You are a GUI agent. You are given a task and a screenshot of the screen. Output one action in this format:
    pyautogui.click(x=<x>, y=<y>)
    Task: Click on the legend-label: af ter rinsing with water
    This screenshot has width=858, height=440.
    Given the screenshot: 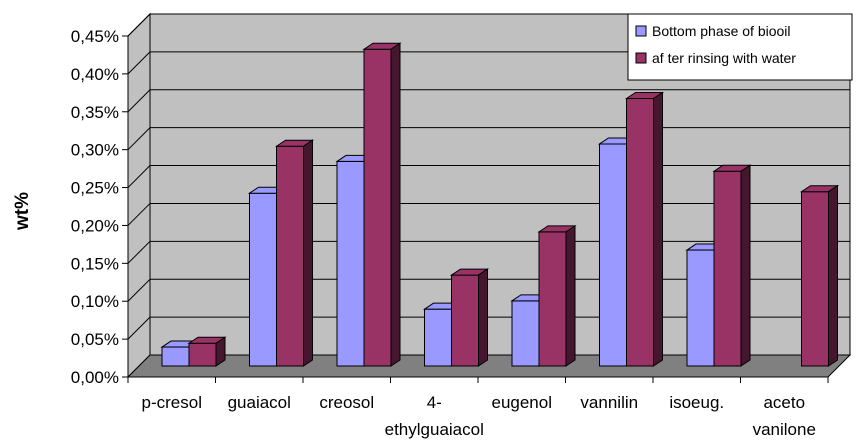 What is the action you would take?
    pyautogui.click(x=724, y=58)
    